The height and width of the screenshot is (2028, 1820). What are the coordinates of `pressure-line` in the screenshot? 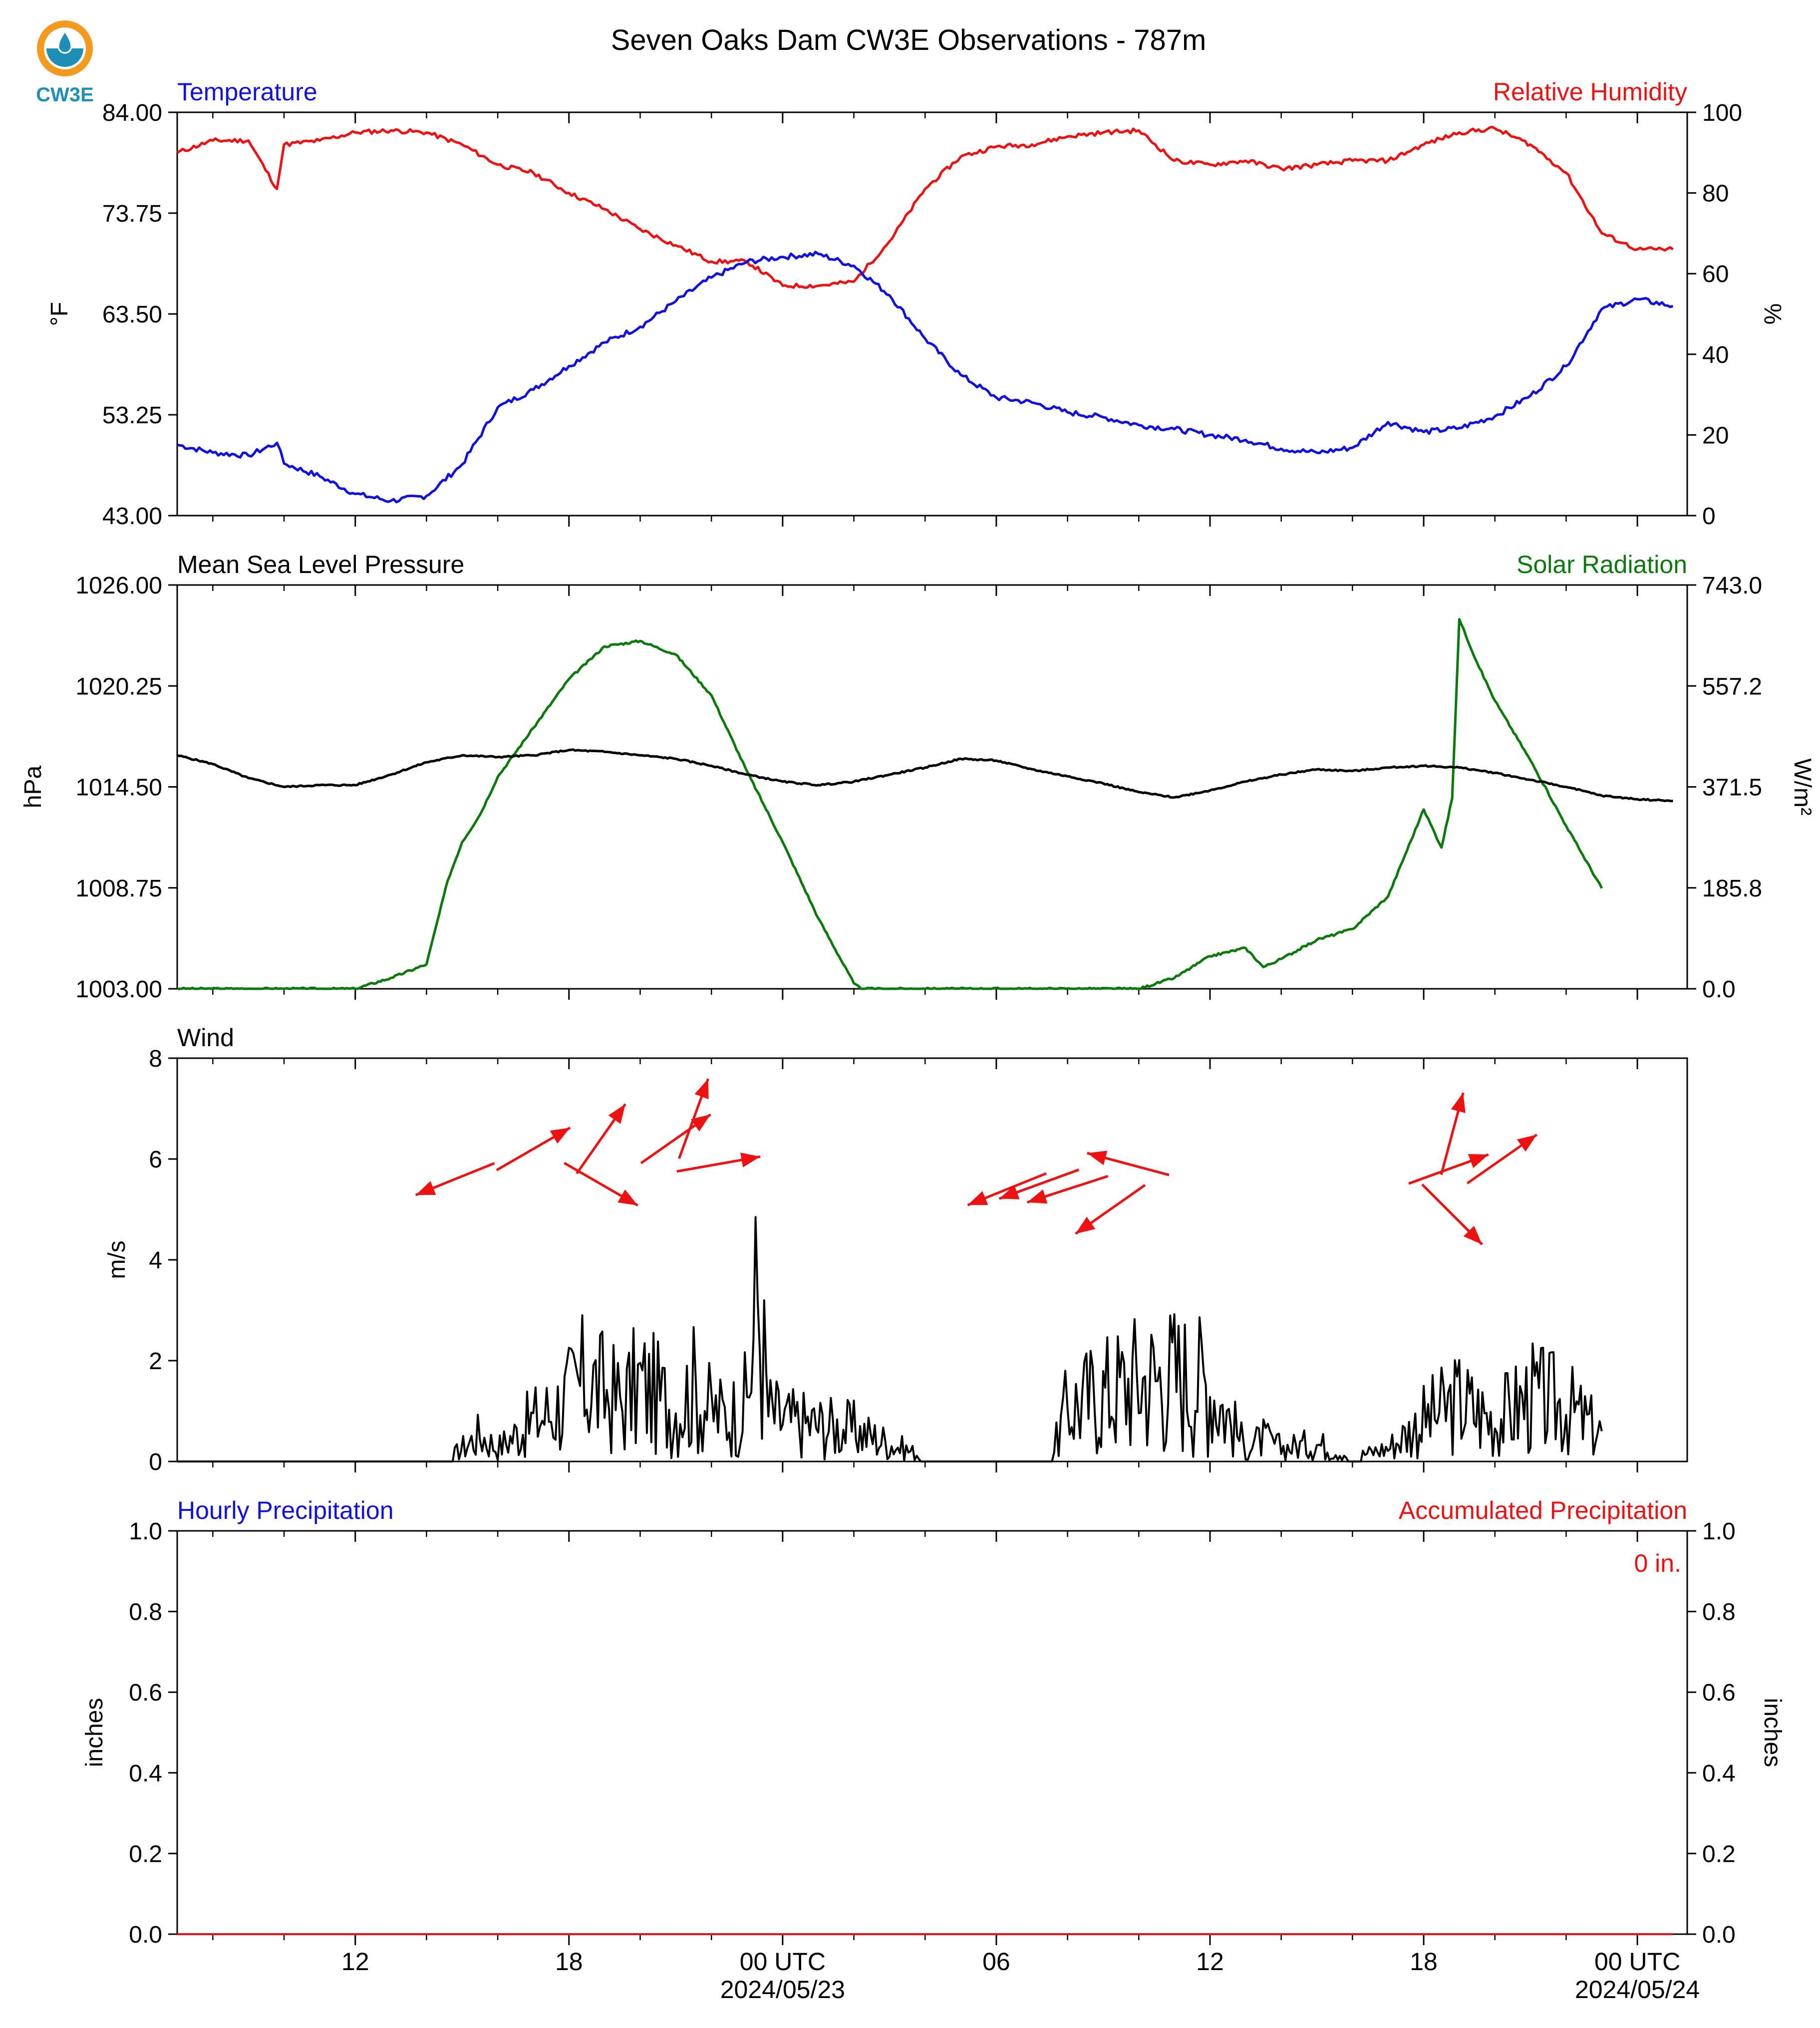 It's located at (925, 775).